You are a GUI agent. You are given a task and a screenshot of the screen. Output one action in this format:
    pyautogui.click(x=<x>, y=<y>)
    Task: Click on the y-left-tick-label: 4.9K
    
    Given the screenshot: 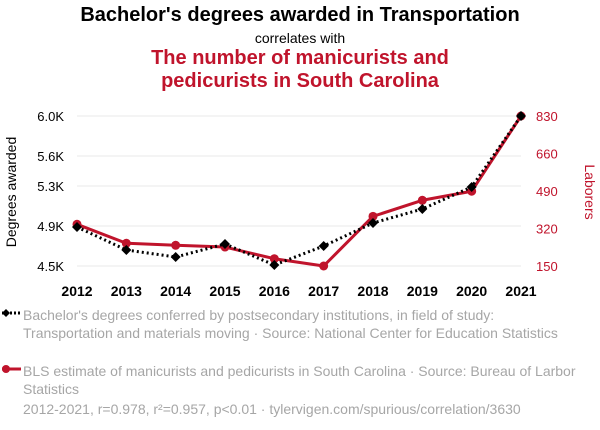 What is the action you would take?
    pyautogui.click(x=50, y=226)
    